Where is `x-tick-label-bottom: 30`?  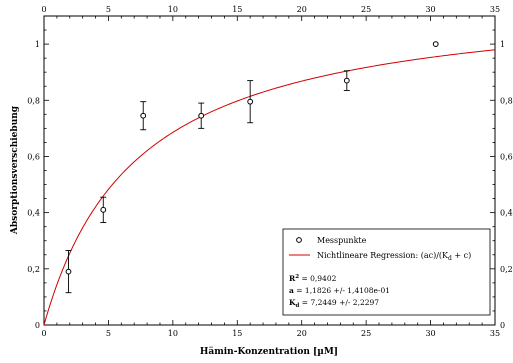 x-tick-label-bottom: 30 is located at coordinates (430, 333).